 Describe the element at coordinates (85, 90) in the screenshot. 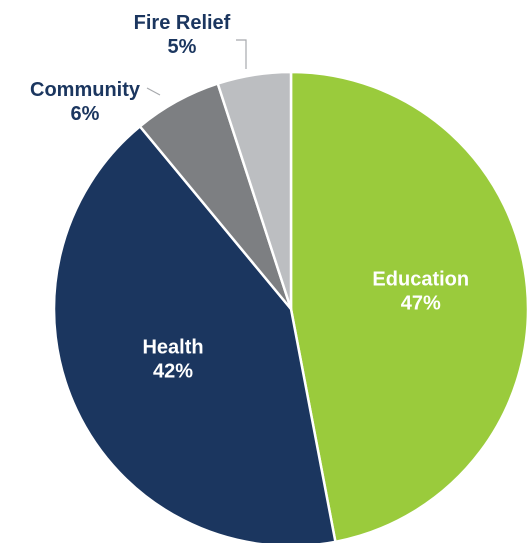

I see `slice-label-community: Community` at that location.